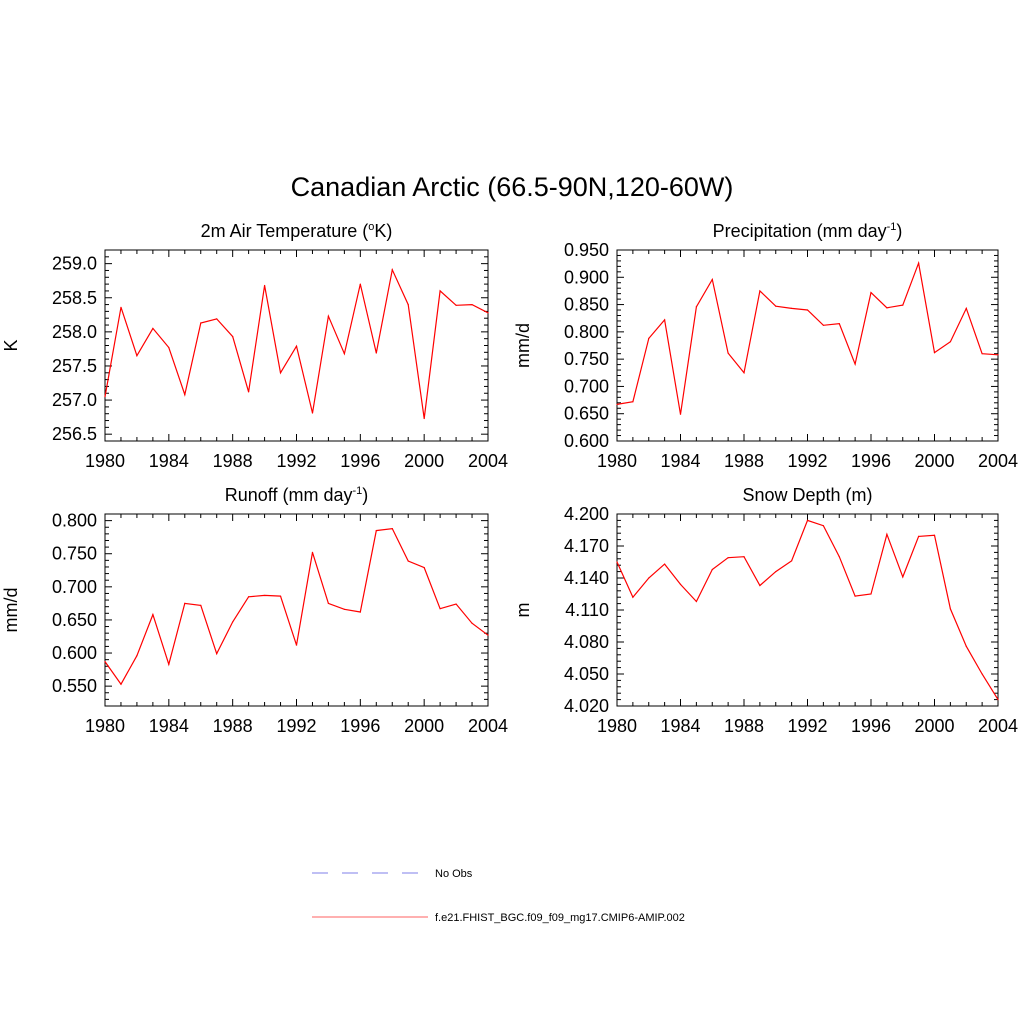 Image resolution: width=1024 pixels, height=1024 pixels. I want to click on y-tick-label: 259.0, so click(74, 264).